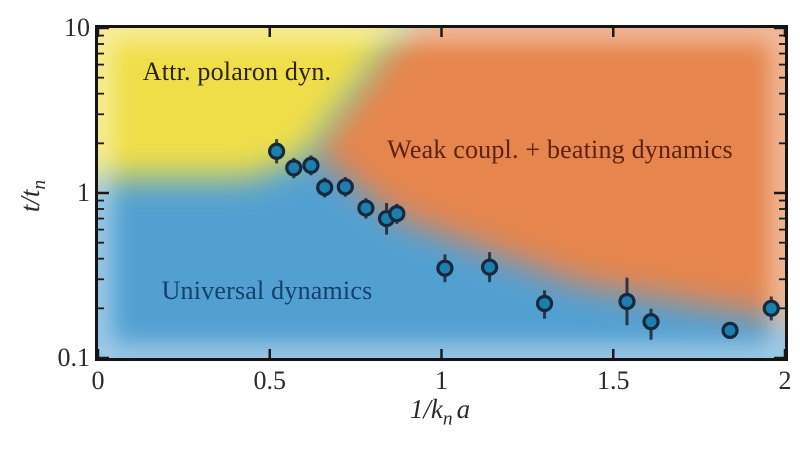 The width and height of the screenshot is (800, 451). I want to click on y-axis-label: t/tn, so click(33, 196).